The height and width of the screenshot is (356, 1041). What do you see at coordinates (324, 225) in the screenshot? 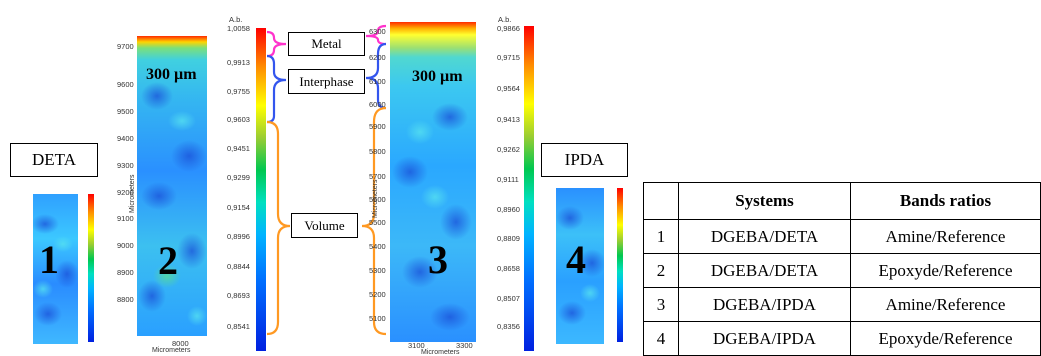
I see `volume-label-box: Volume` at bounding box center [324, 225].